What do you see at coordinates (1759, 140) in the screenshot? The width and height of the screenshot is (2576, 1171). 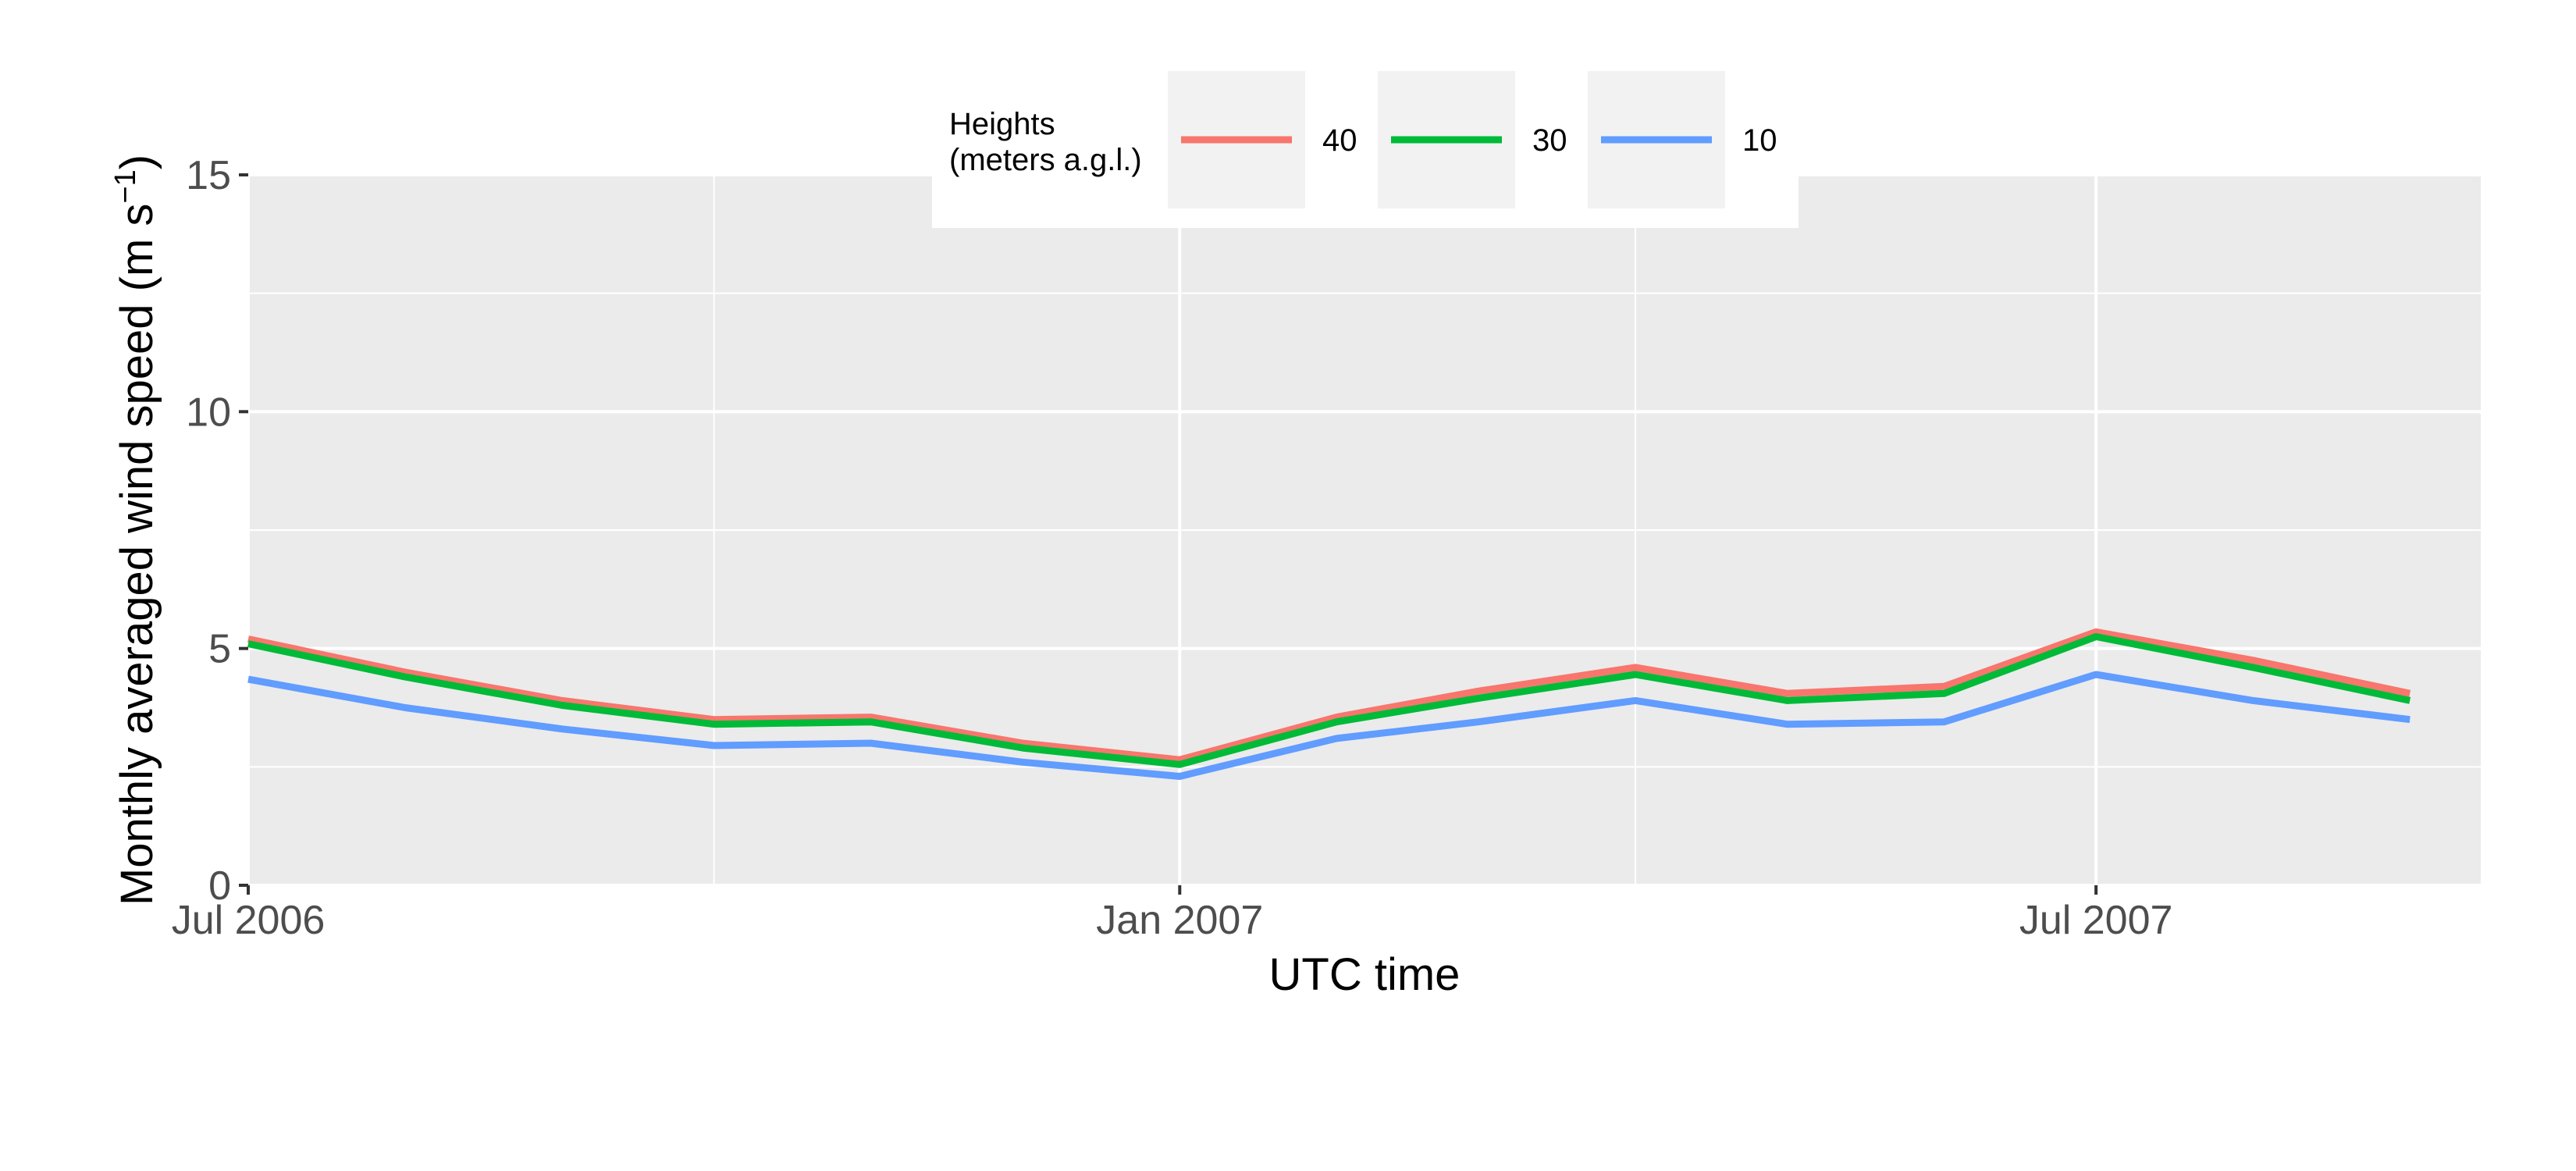 I see `legend-label-10: 10` at bounding box center [1759, 140].